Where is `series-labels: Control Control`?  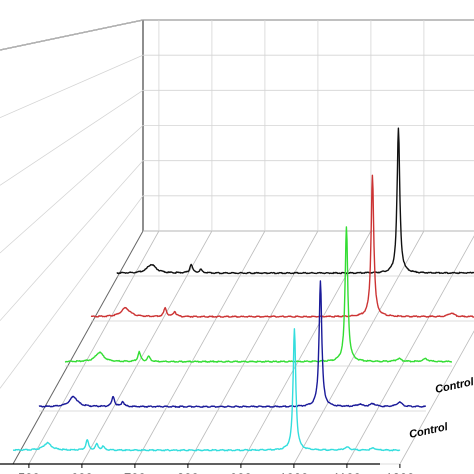
series-labels: Control Control is located at coordinates (441, 408).